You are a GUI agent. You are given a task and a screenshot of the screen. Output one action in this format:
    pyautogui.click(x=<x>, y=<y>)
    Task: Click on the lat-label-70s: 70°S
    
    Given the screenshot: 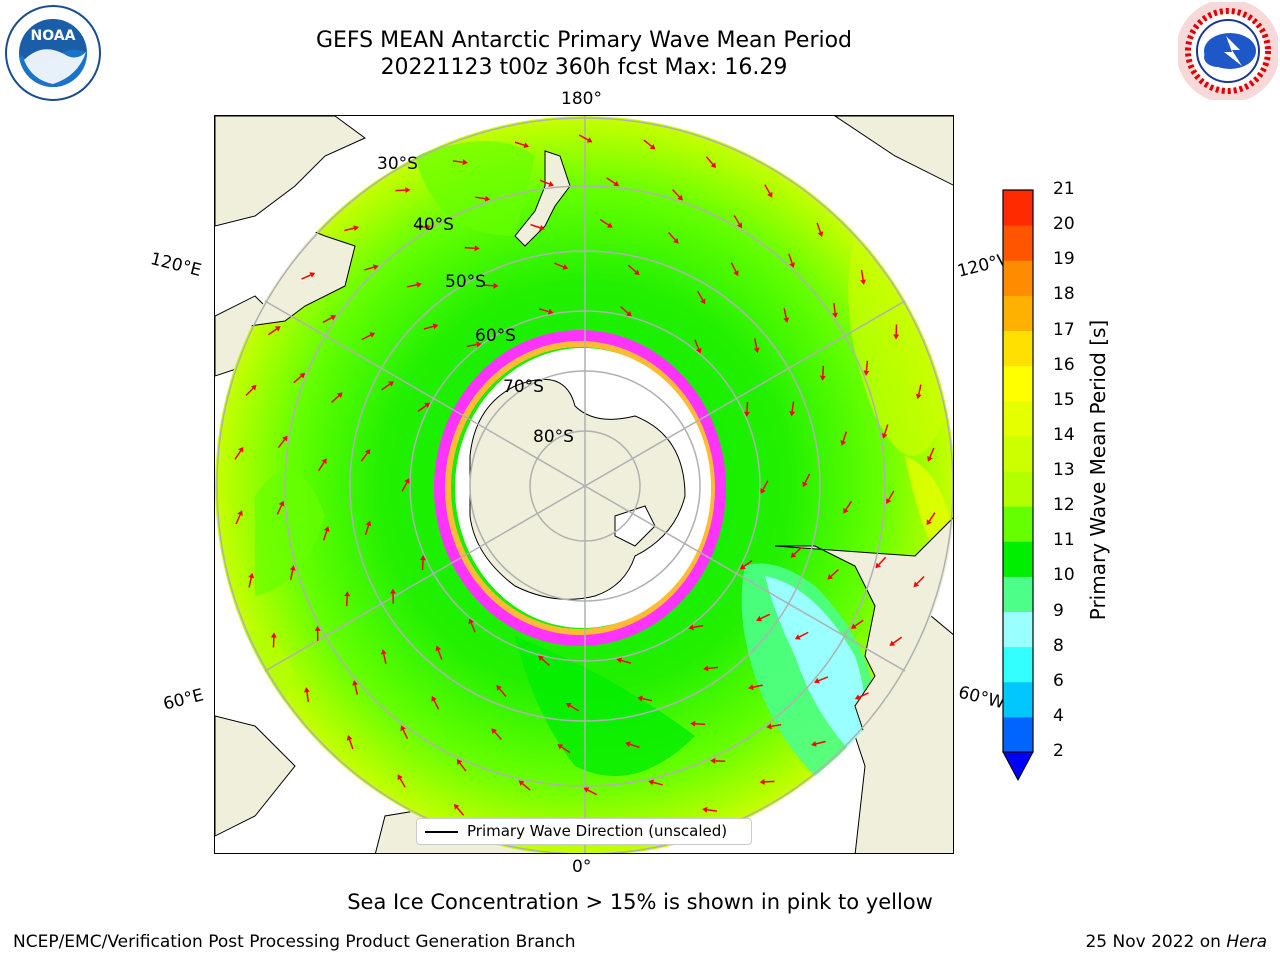 What is the action you would take?
    pyautogui.click(x=523, y=387)
    